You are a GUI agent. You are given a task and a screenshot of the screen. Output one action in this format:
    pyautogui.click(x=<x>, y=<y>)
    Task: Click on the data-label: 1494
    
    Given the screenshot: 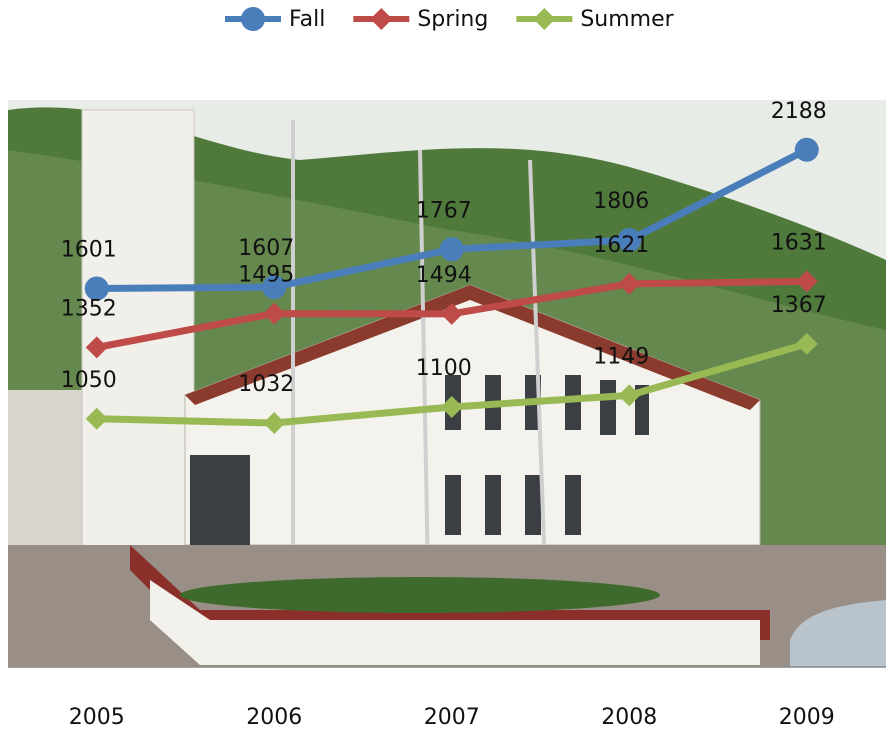 What is the action you would take?
    pyautogui.click(x=444, y=275)
    